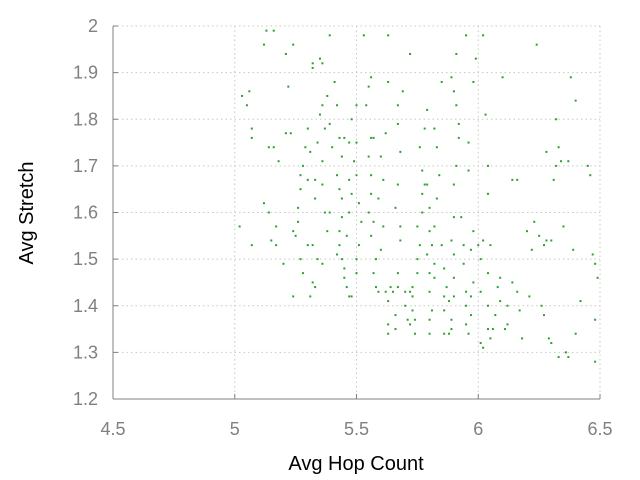 This screenshot has height=480, width=640. What do you see at coordinates (599, 429) in the screenshot?
I see `x-tick-label: 6.5` at bounding box center [599, 429].